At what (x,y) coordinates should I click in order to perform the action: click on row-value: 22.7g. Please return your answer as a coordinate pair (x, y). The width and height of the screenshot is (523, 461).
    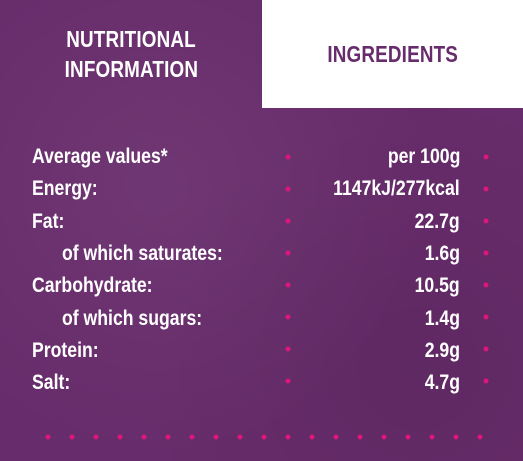
    Looking at the image, I should click on (437, 221).